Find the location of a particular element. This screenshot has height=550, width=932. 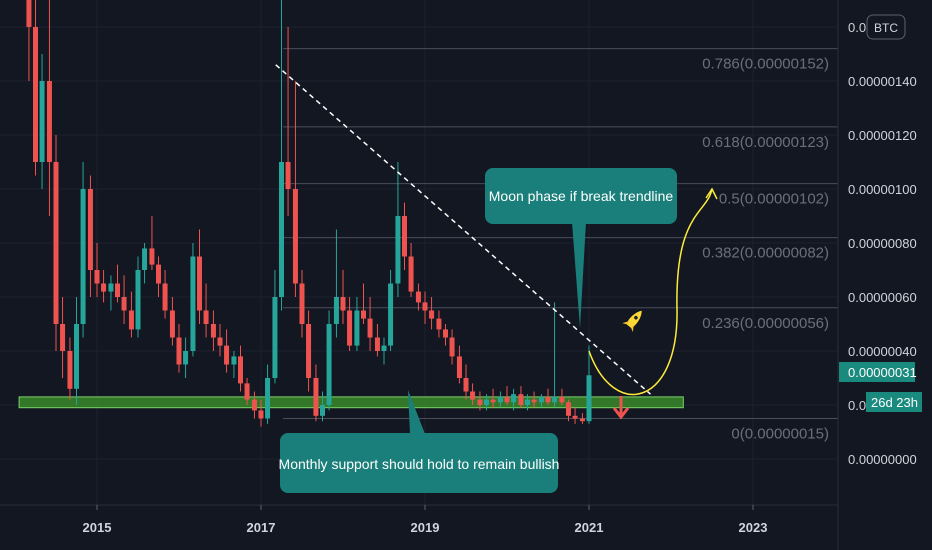

fib-label: 0.618(0.00000123) is located at coordinates (765, 142).